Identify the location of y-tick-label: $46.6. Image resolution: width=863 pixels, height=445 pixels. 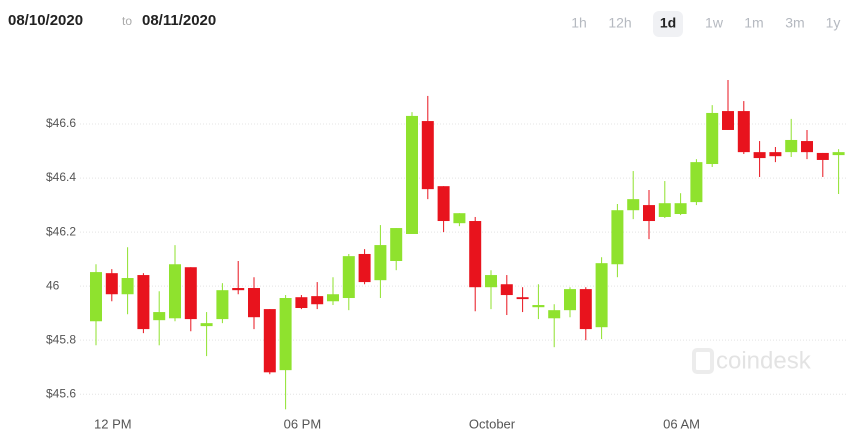
(61, 123).